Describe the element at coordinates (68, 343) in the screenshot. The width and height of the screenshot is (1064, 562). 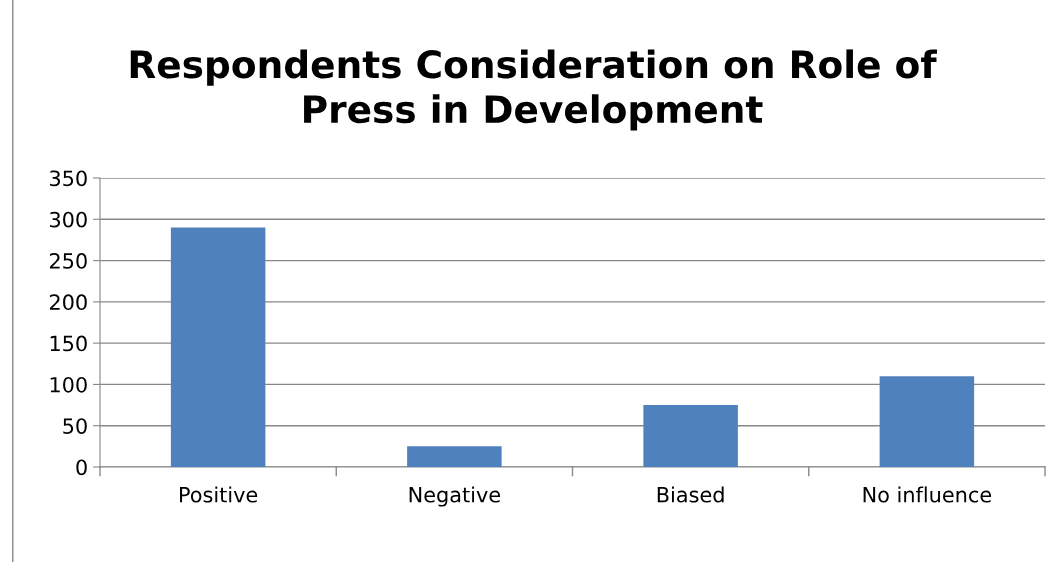
I see `y-tick-label: 150` at that location.